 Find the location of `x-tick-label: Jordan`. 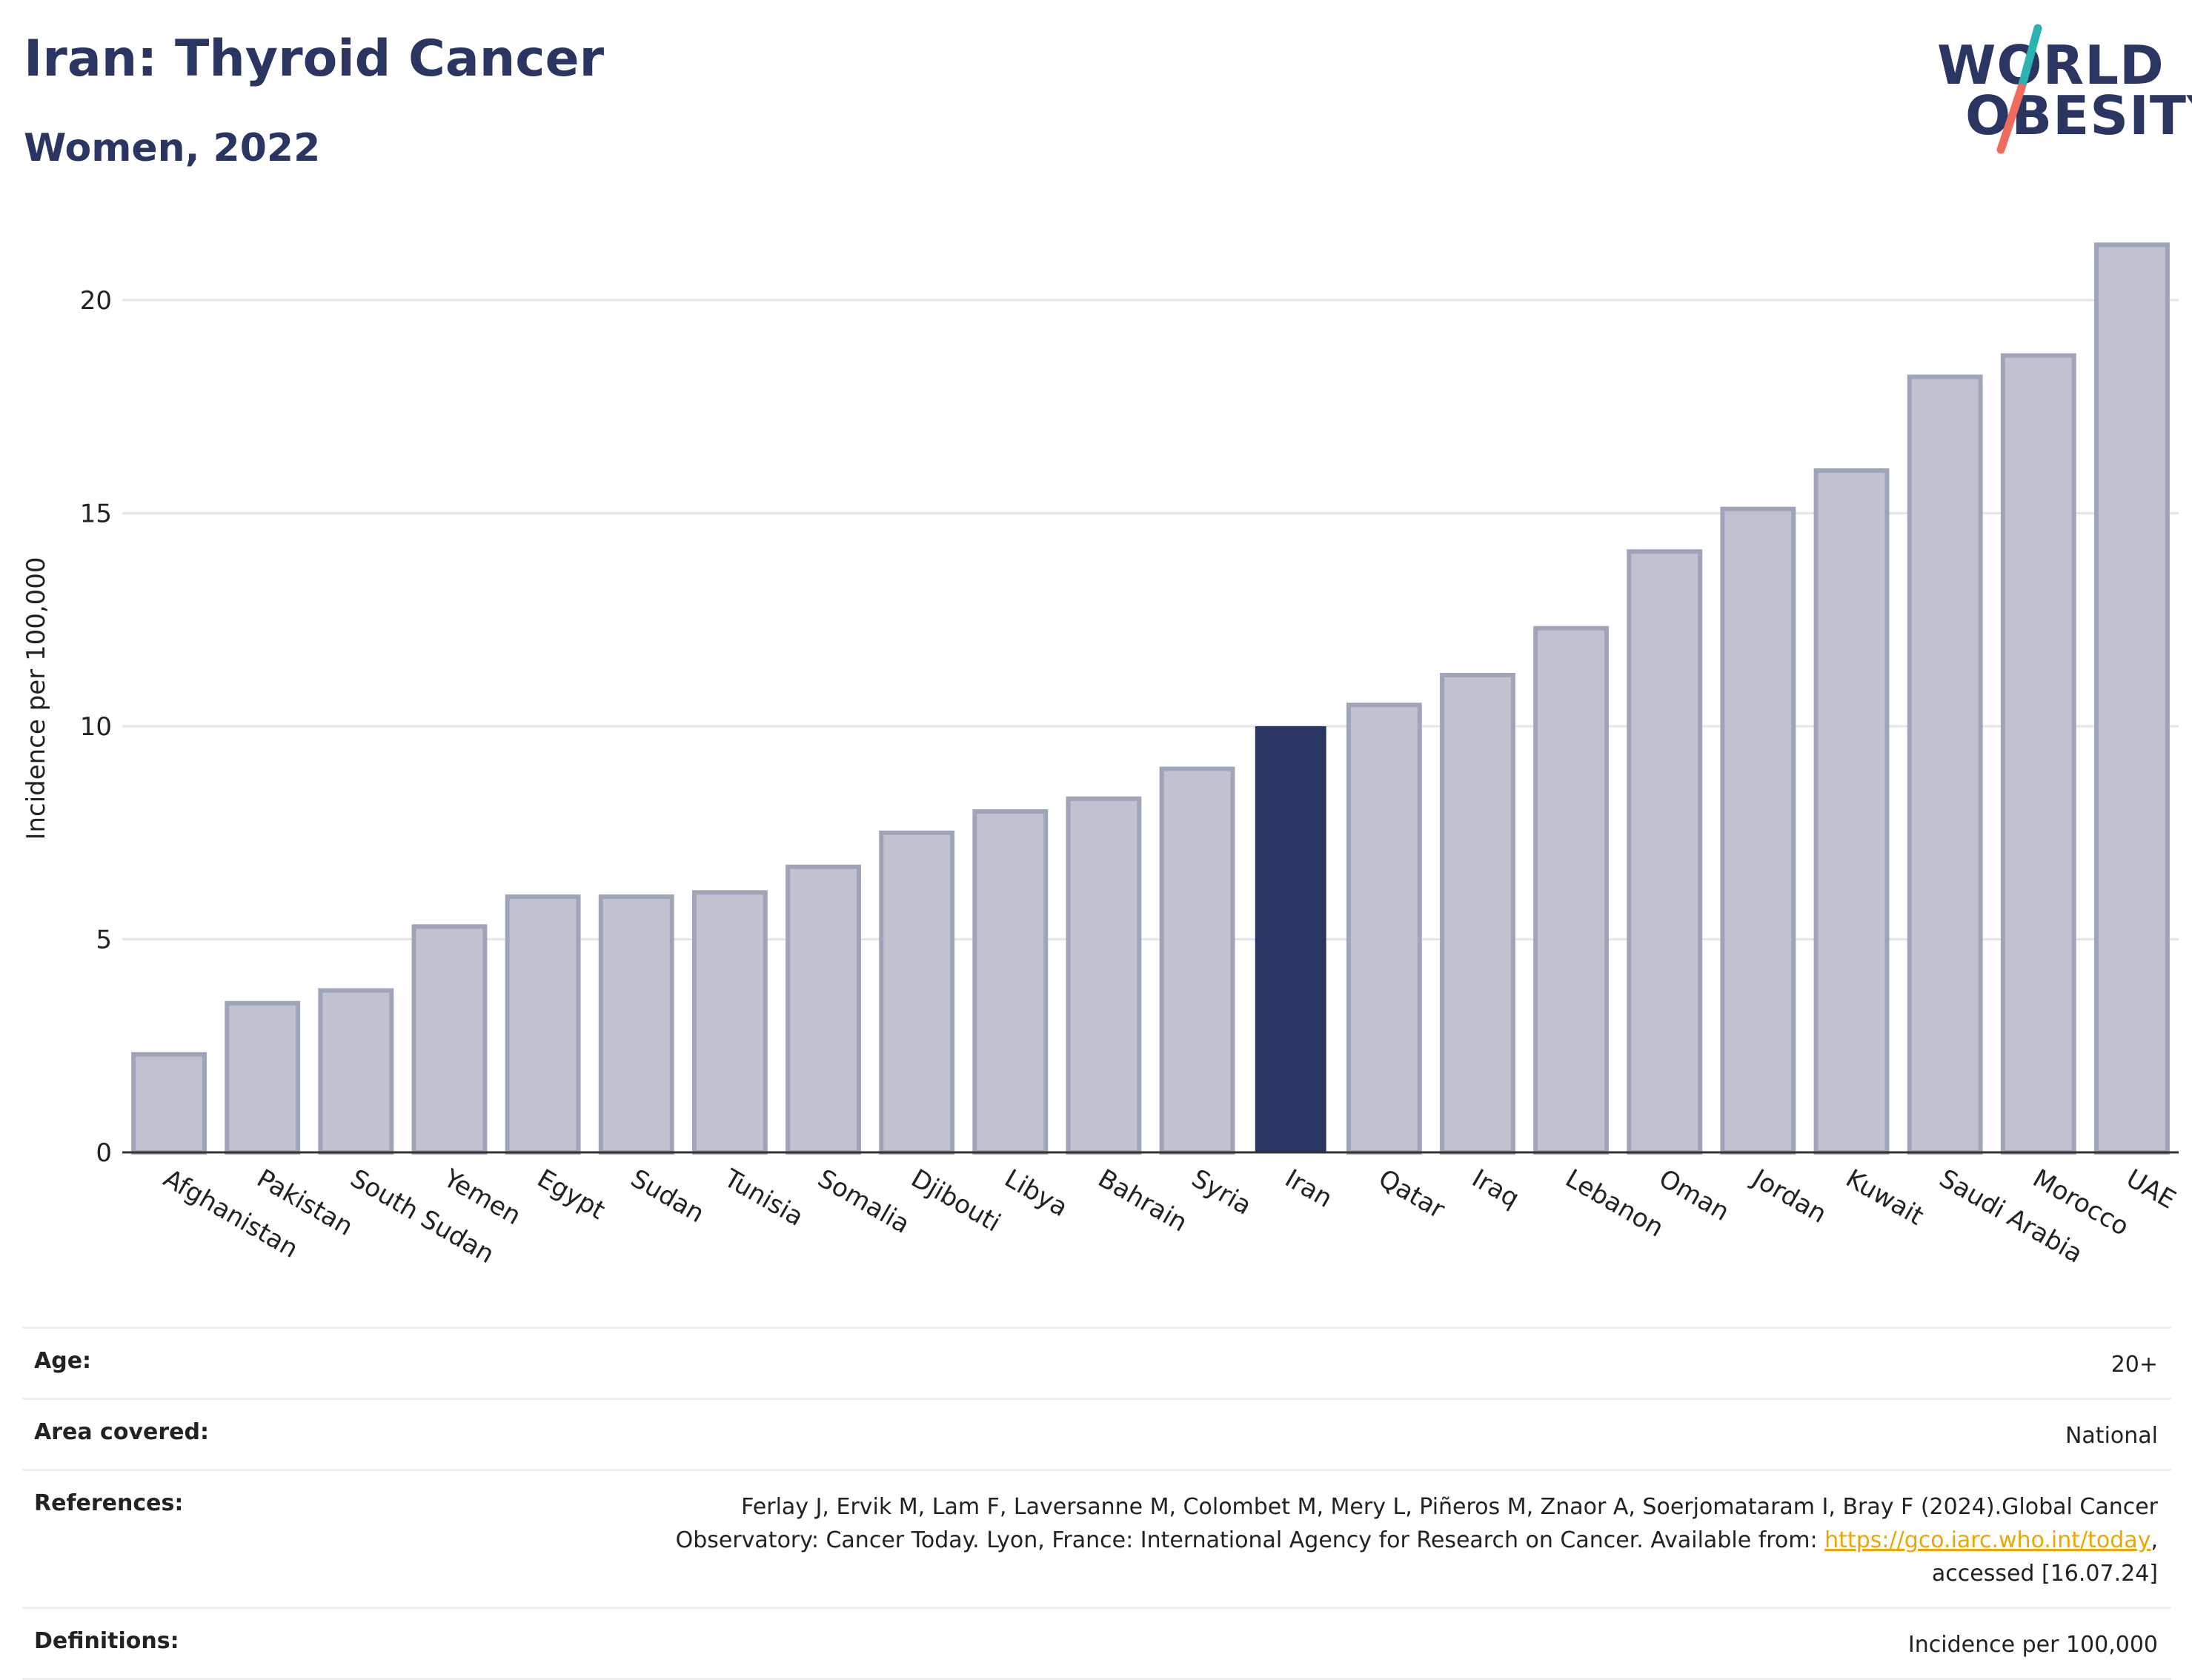

x-tick-label: Jordan is located at coordinates (1788, 1196).